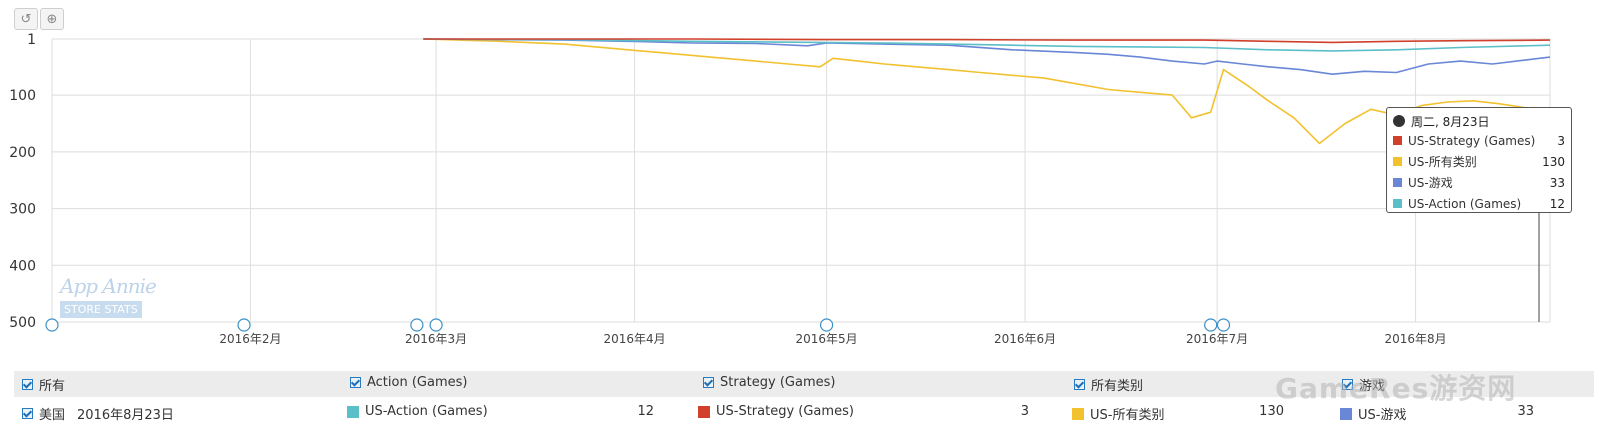 Image resolution: width=1609 pixels, height=430 pixels. Describe the element at coordinates (417, 382) in the screenshot. I see `legend-filter-label: Action (Games)` at that location.